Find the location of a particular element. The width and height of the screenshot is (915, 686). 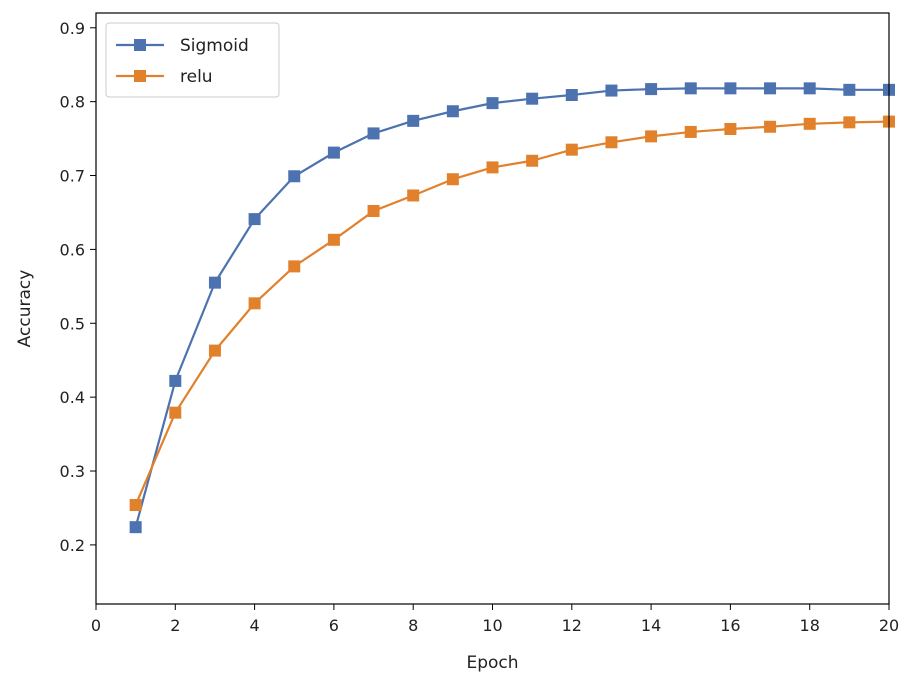

legend-label: relu is located at coordinates (196, 77).